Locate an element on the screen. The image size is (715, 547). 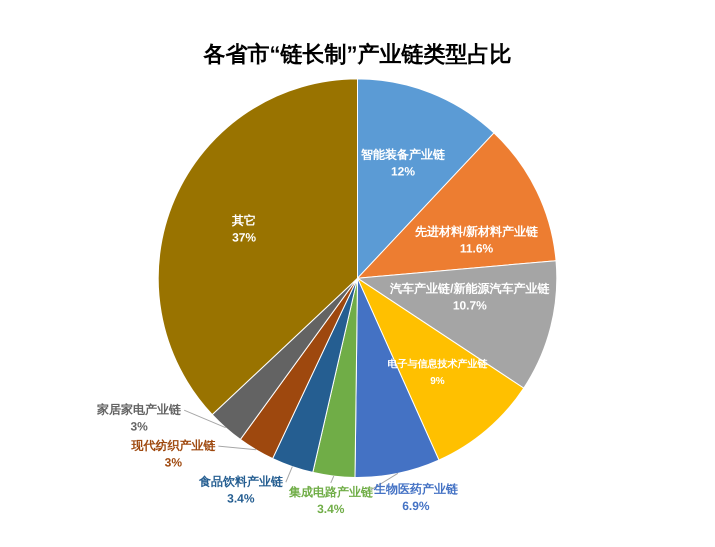
data-label: 9% is located at coordinates (437, 382).